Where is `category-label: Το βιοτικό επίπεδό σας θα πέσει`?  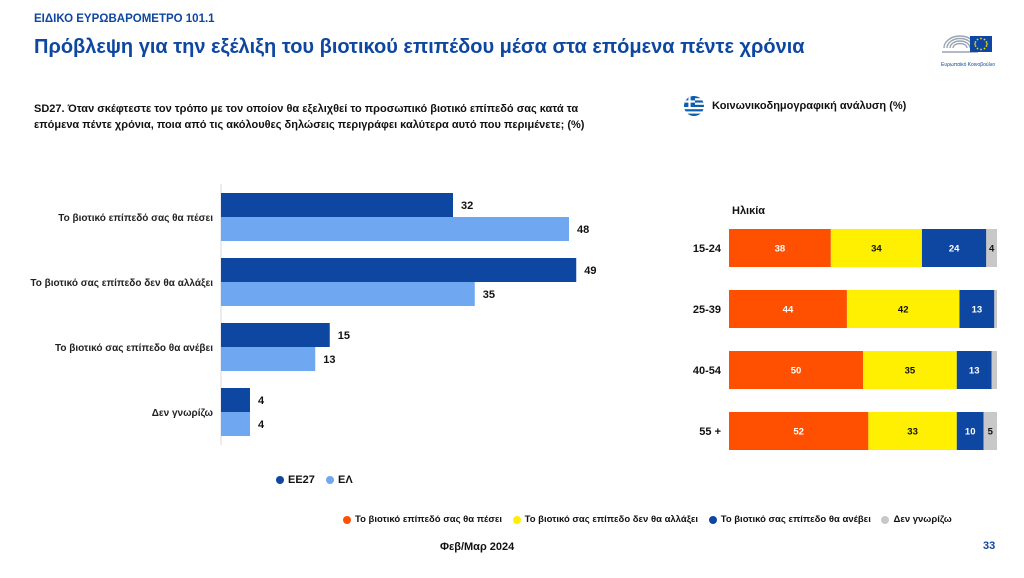 category-label: Το βιοτικό επίπεδό σας θα πέσει is located at coordinates (135, 218).